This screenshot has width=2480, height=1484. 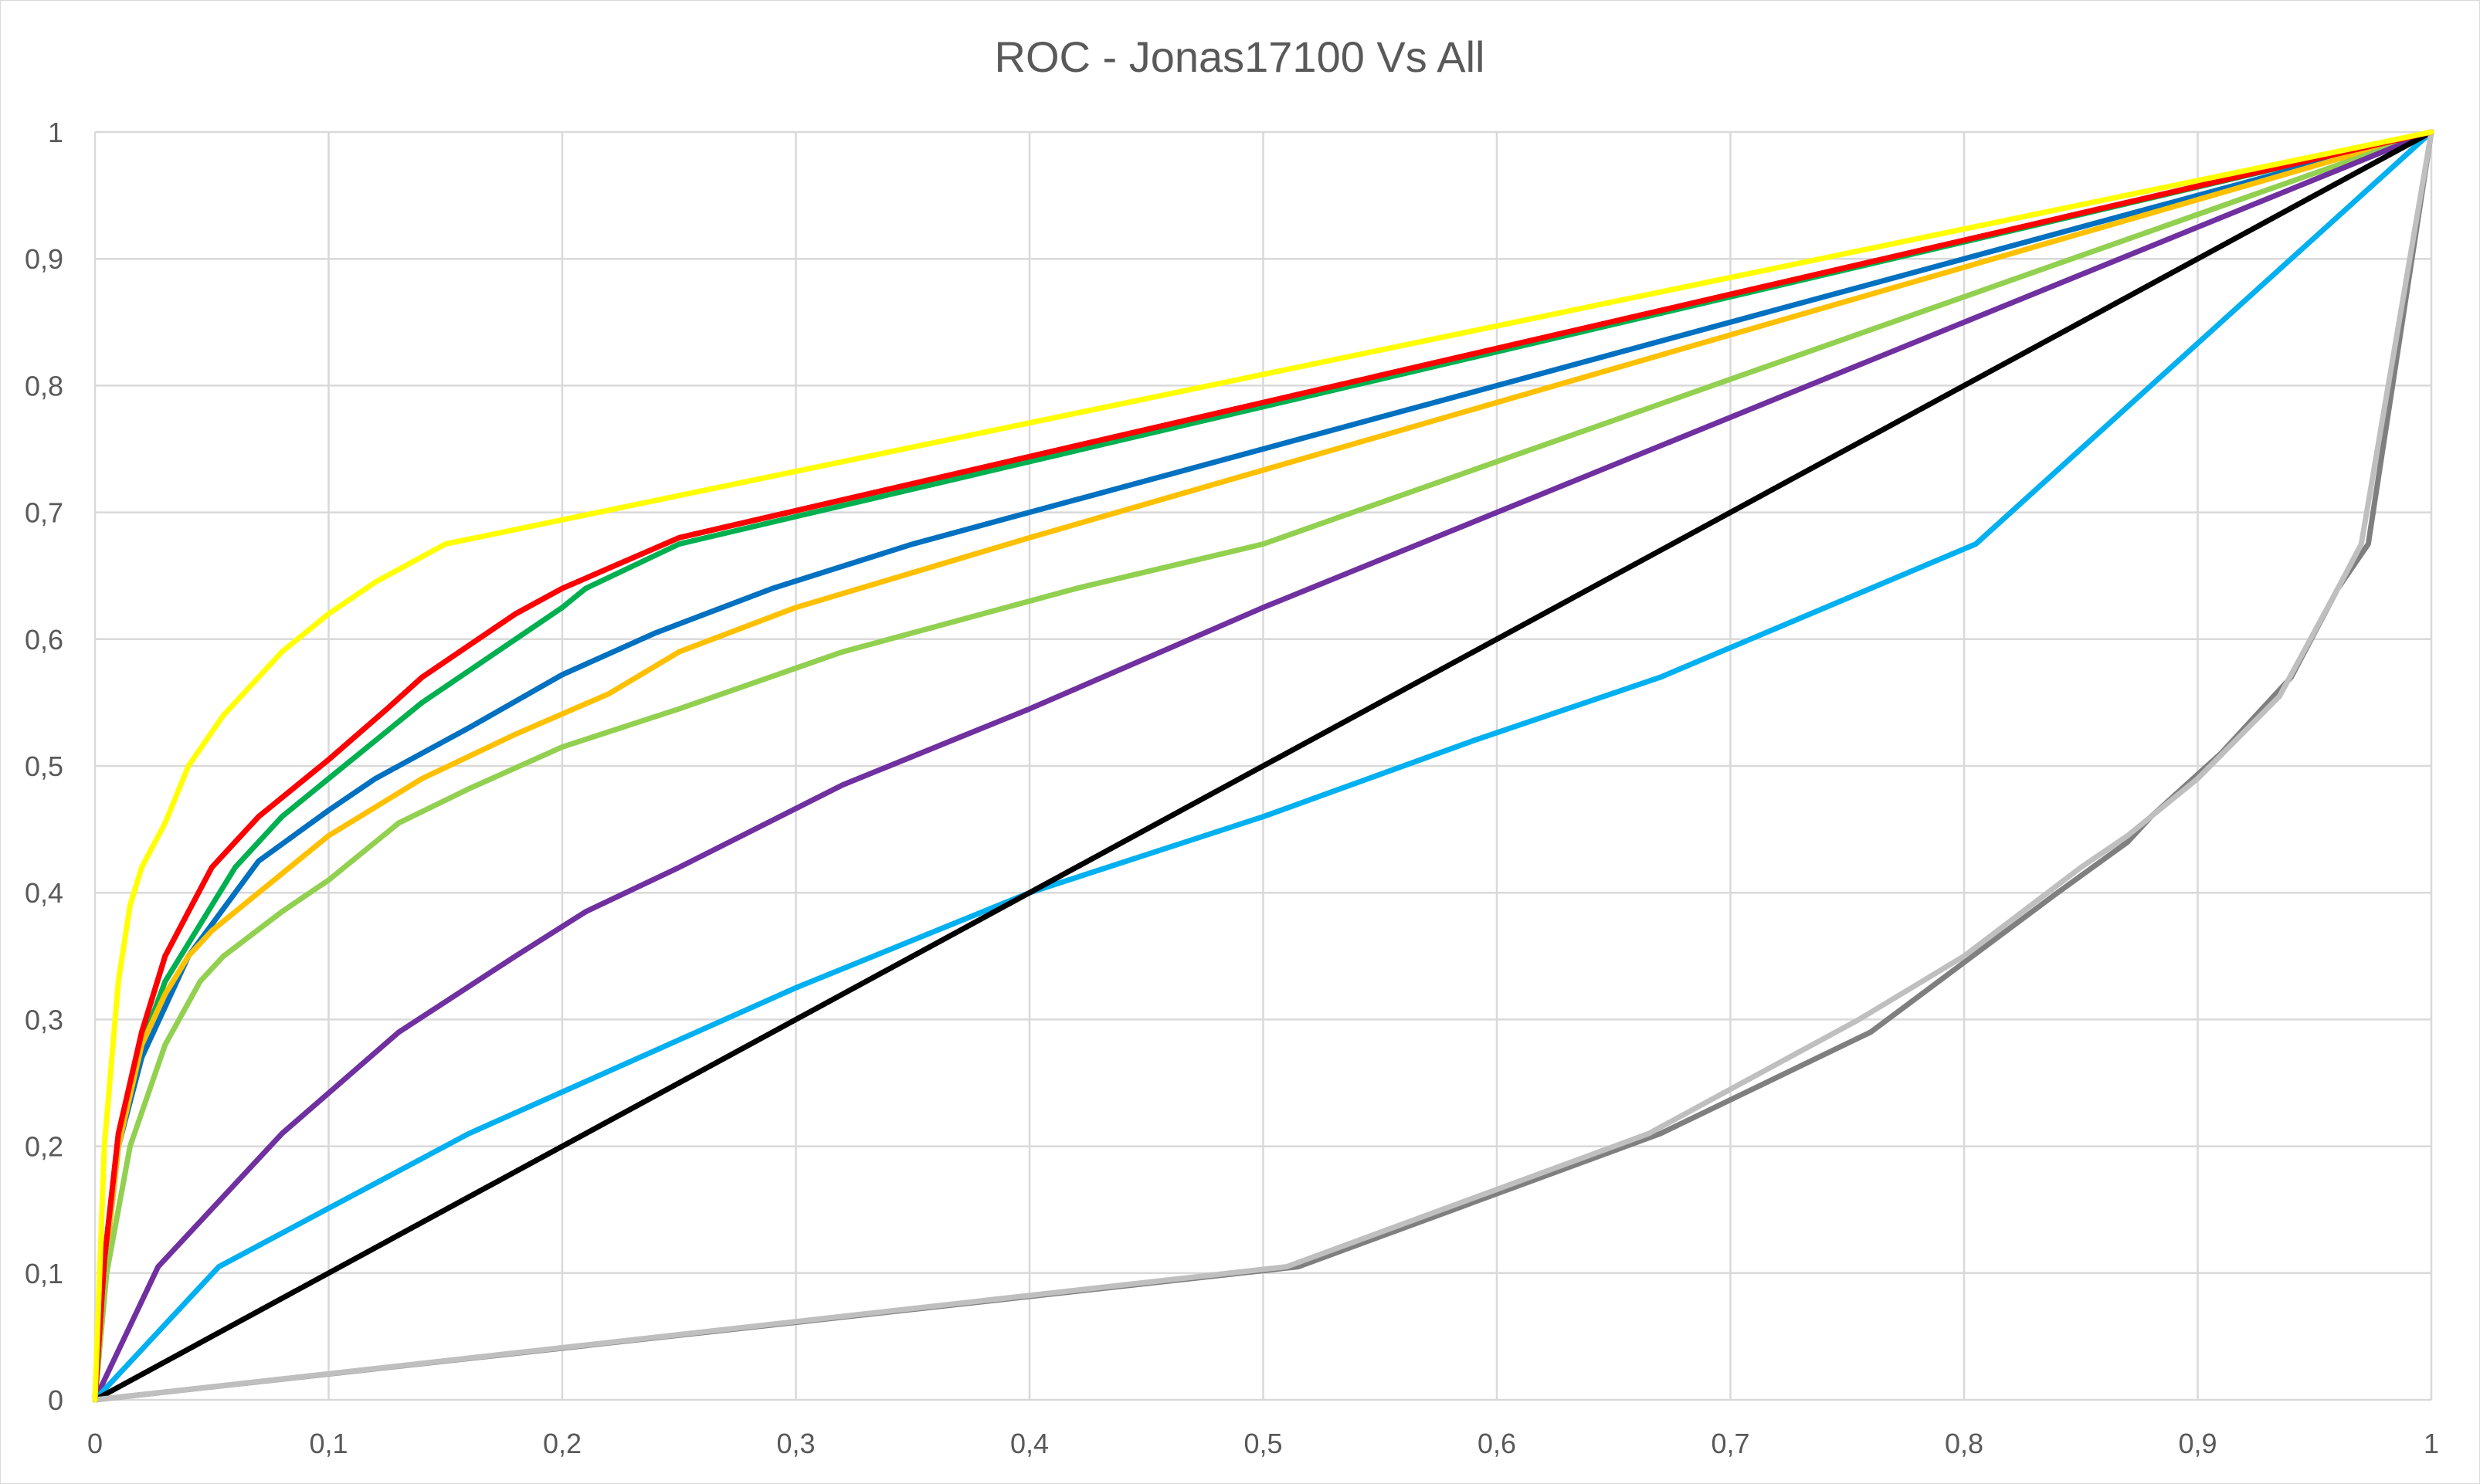 What do you see at coordinates (795, 1443) in the screenshot?
I see `x-tick-label: 0,3` at bounding box center [795, 1443].